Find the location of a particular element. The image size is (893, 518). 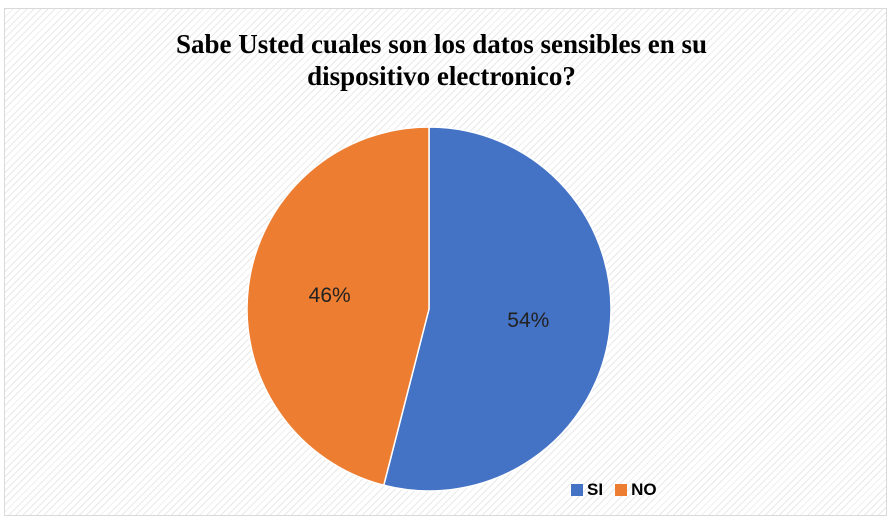

legend-item-no: NO is located at coordinates (636, 490).